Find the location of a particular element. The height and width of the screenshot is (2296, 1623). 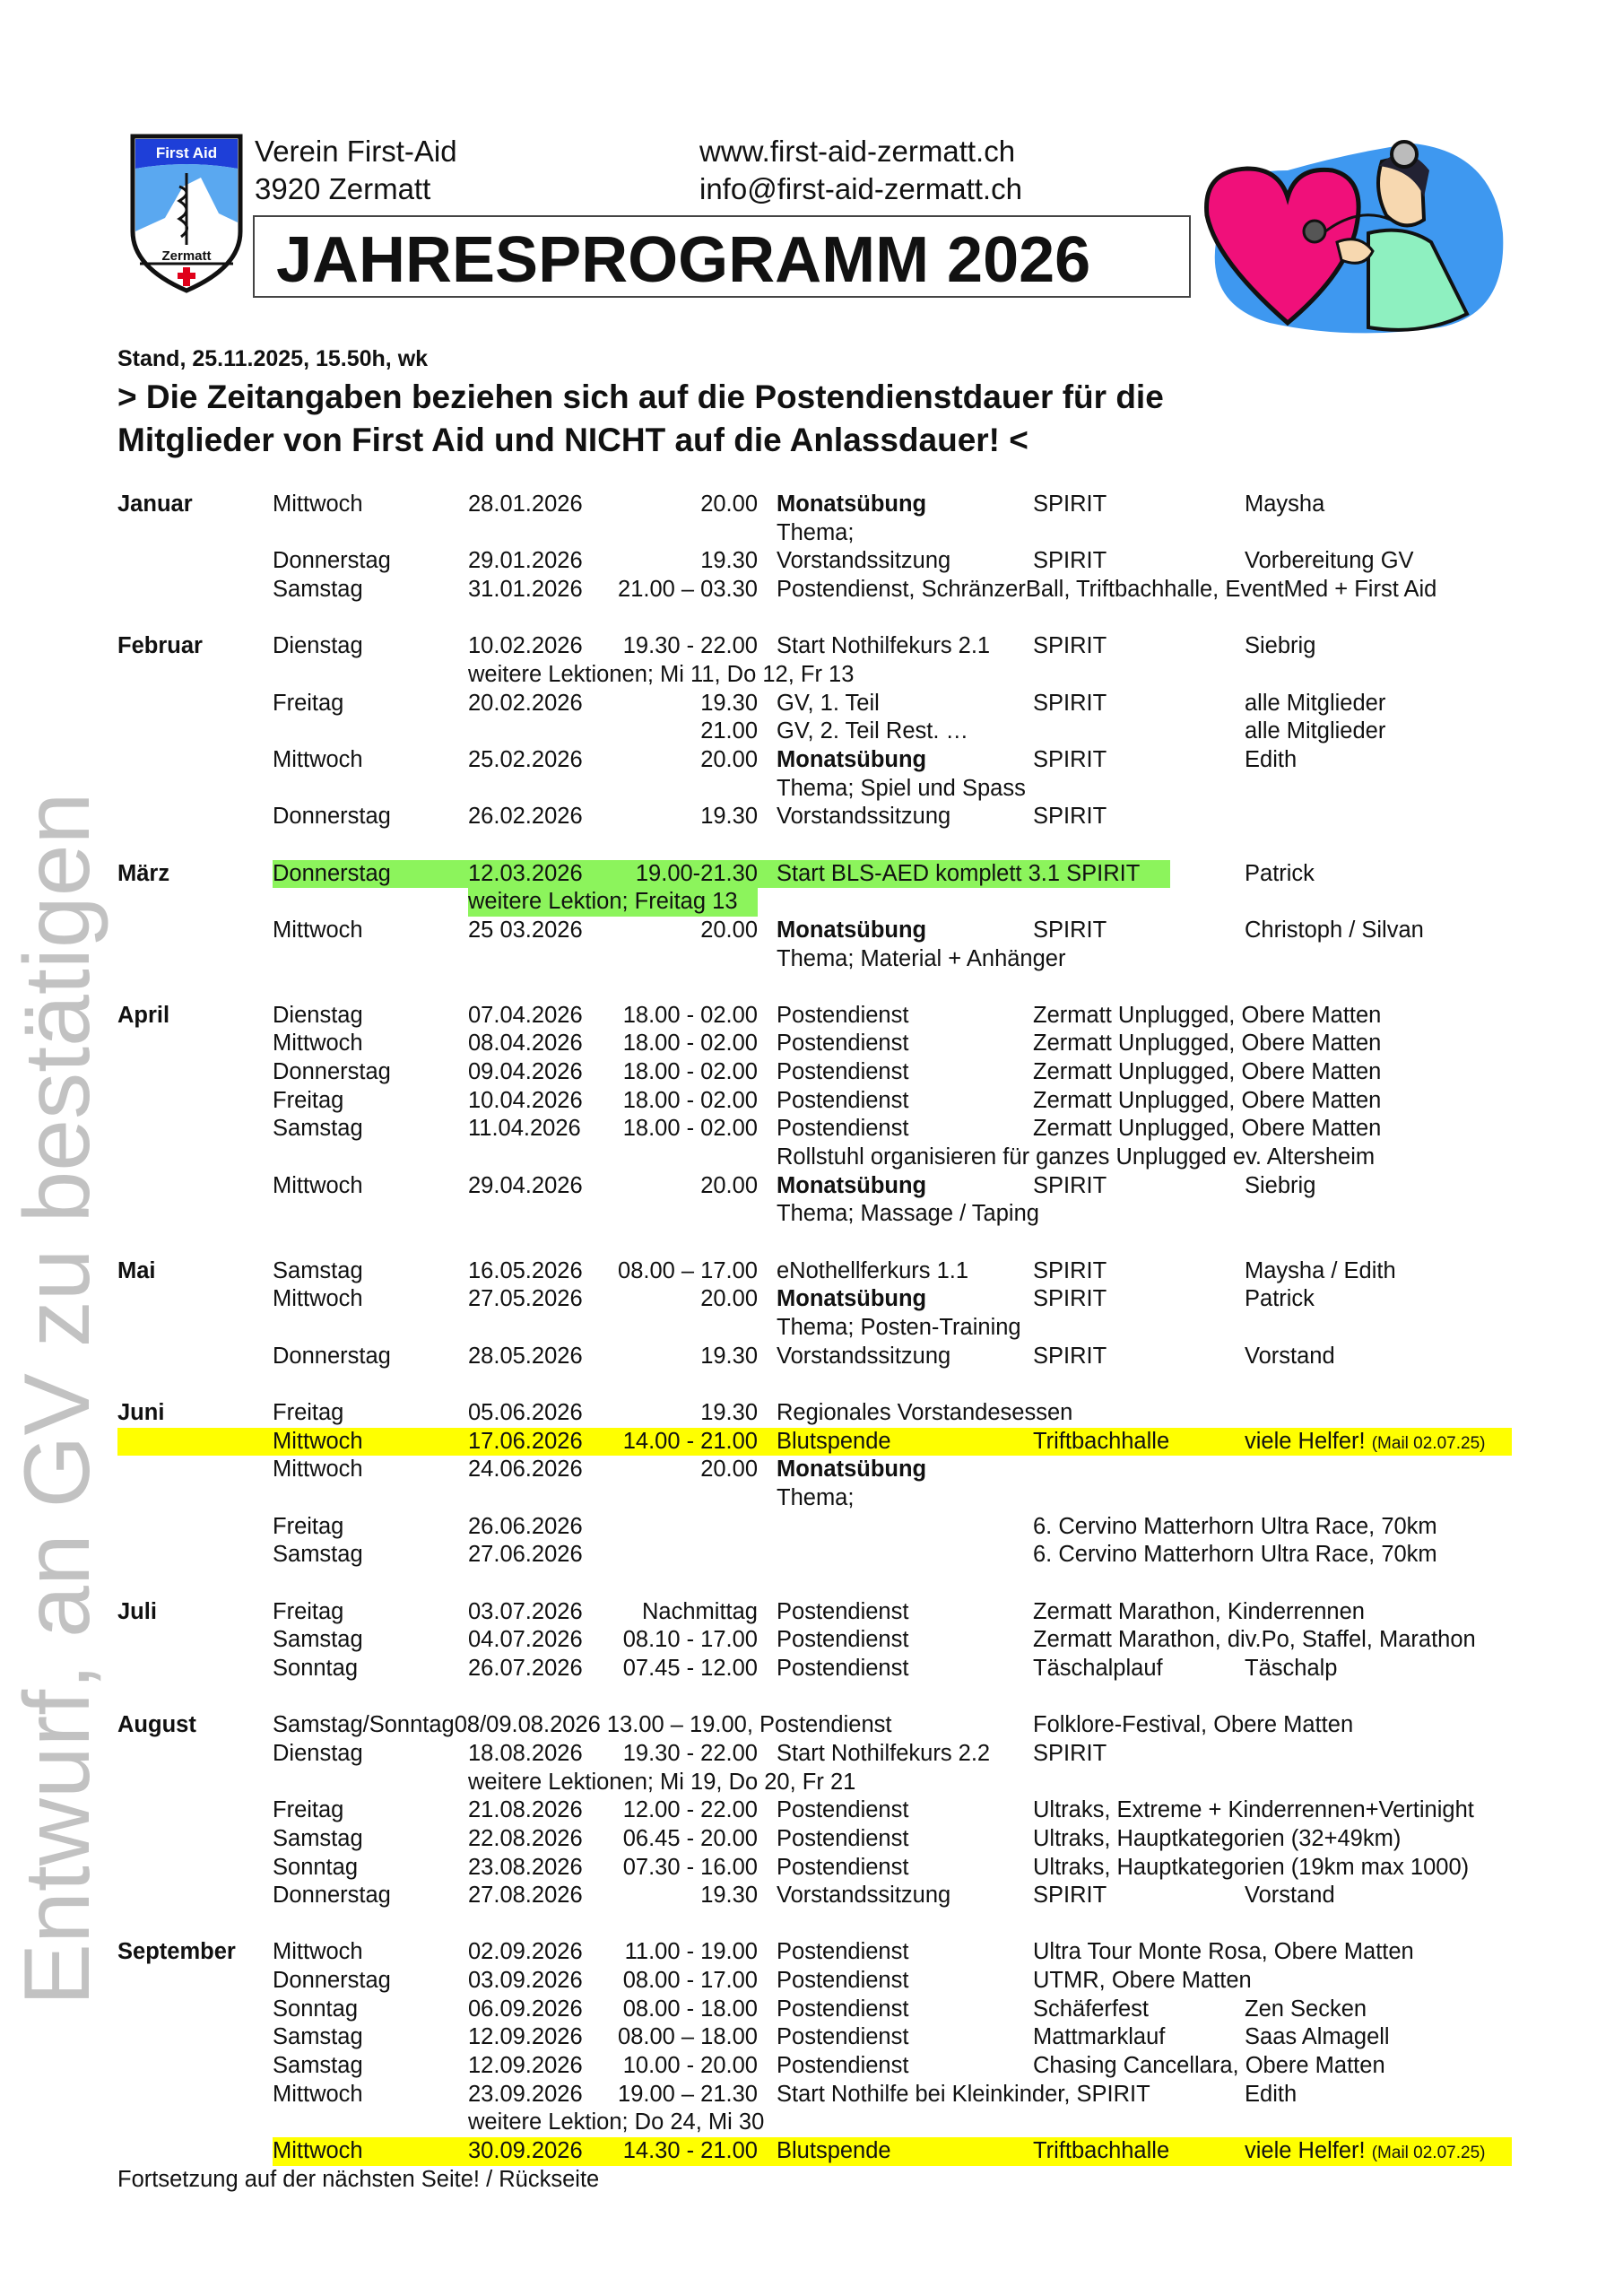

event-time: Nachmittag is located at coordinates (700, 1611).